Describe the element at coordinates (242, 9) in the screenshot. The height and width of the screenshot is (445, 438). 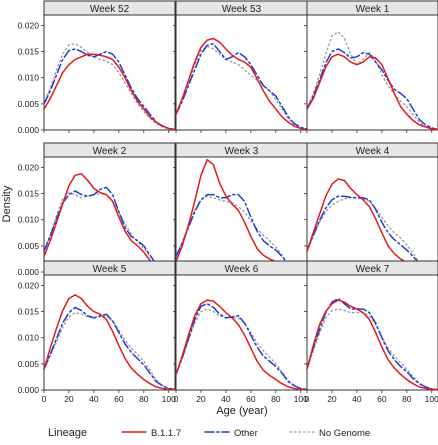
I see `facet-title: Week 53` at that location.